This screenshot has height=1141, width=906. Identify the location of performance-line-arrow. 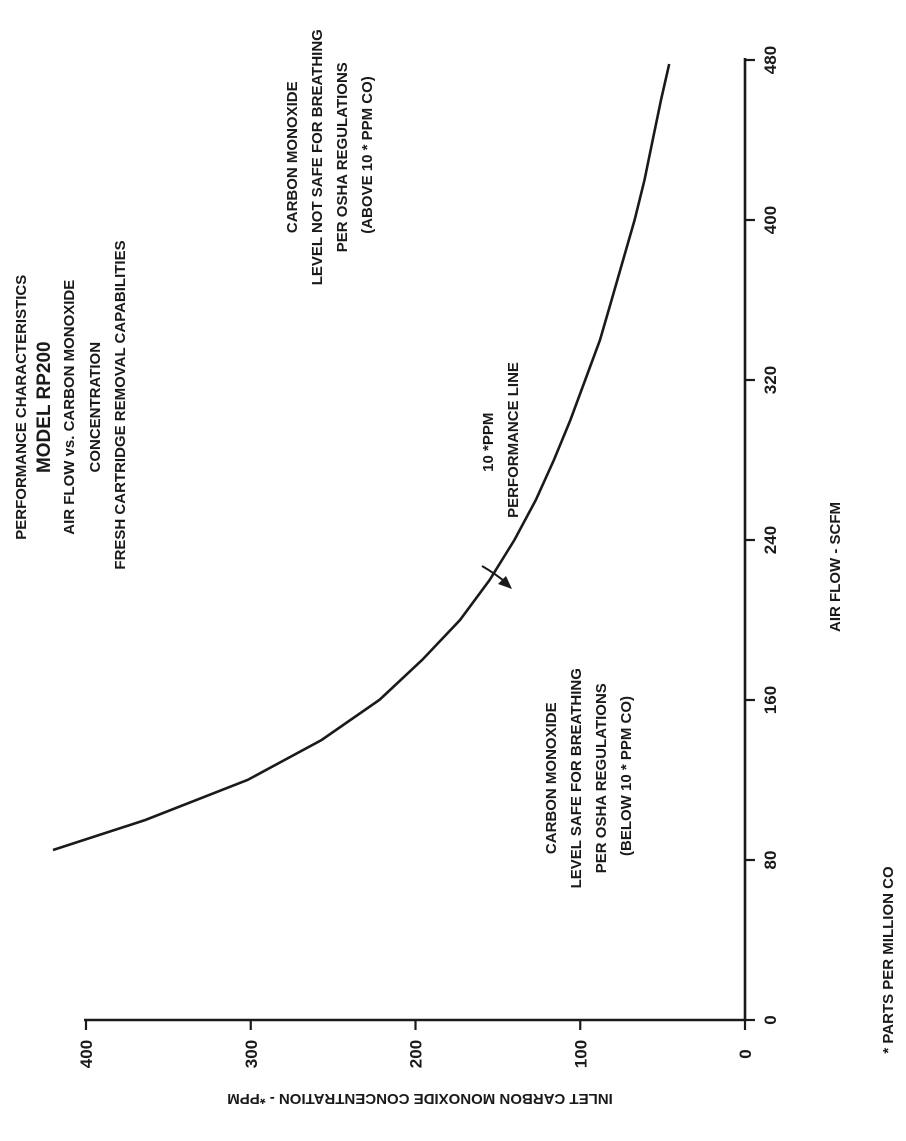
(496, 577).